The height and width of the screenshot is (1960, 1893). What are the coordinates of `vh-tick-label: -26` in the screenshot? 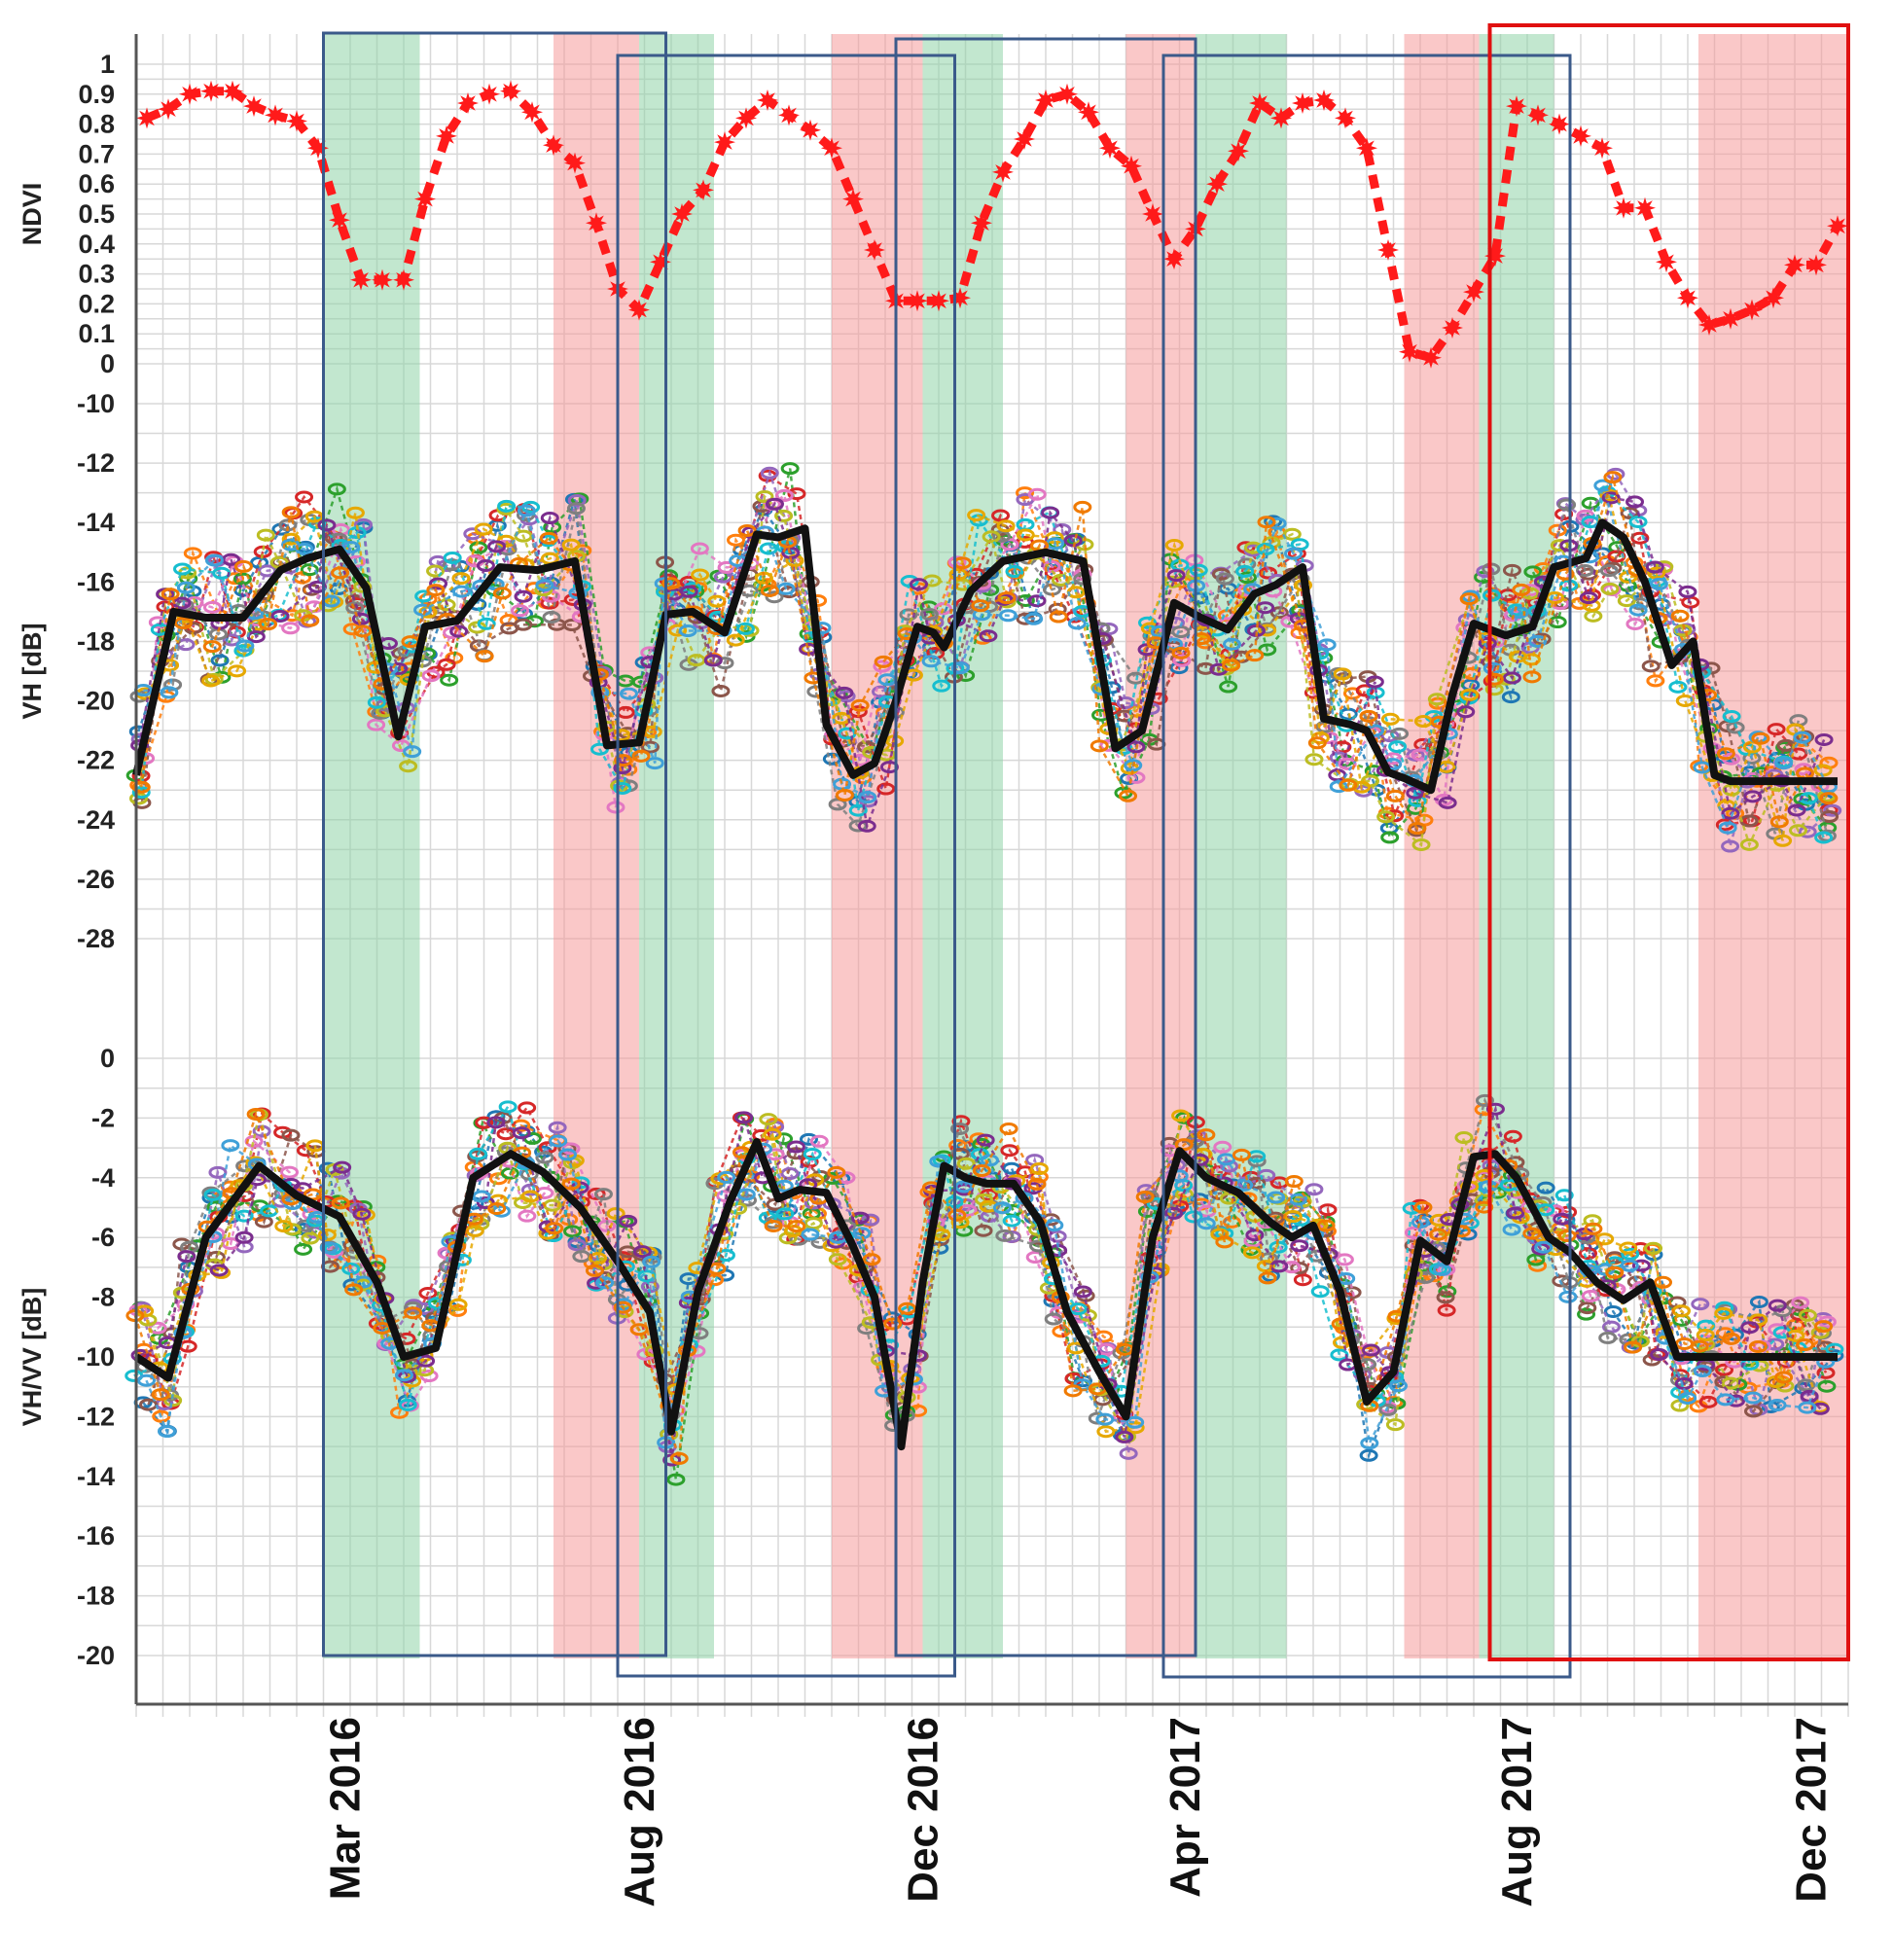 It's located at (96, 879).